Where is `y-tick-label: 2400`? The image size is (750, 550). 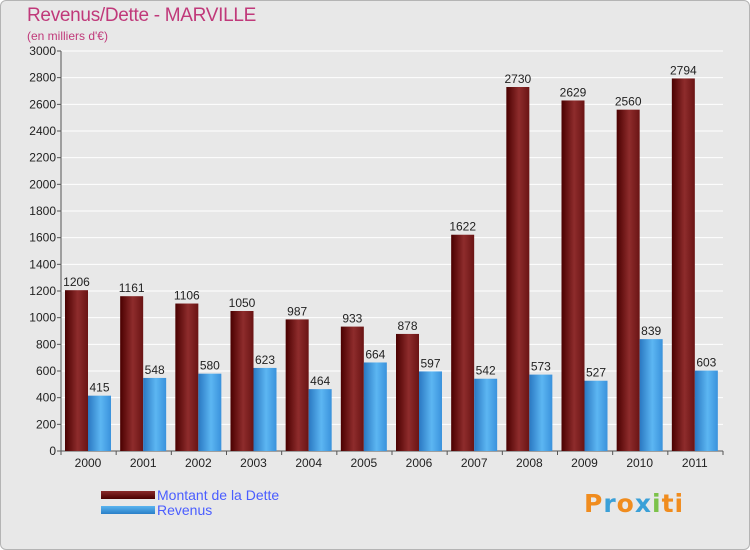
y-tick-label: 2400 is located at coordinates (42, 131).